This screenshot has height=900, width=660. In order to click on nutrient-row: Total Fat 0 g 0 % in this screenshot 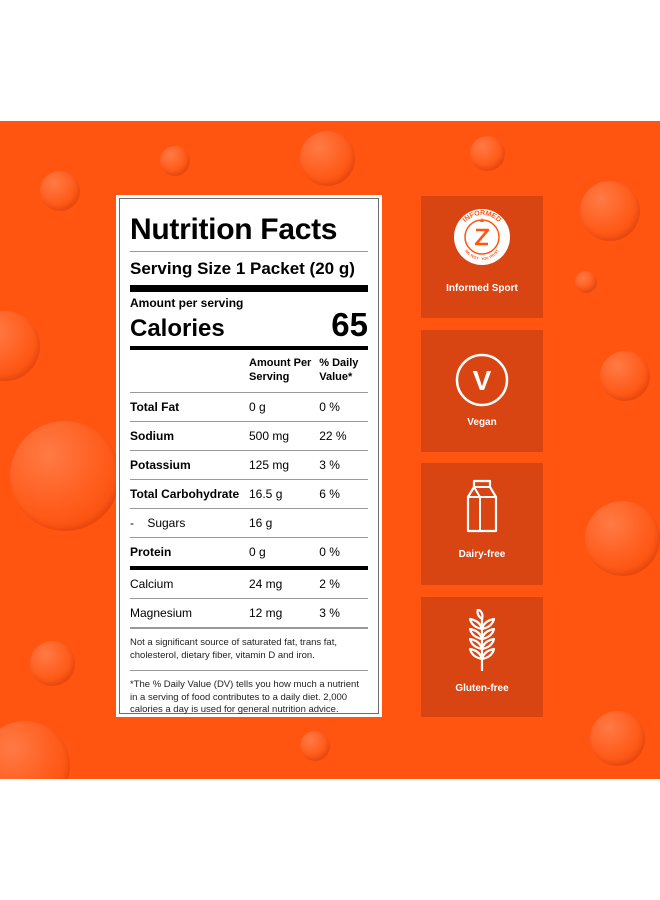, I will do `click(249, 407)`.